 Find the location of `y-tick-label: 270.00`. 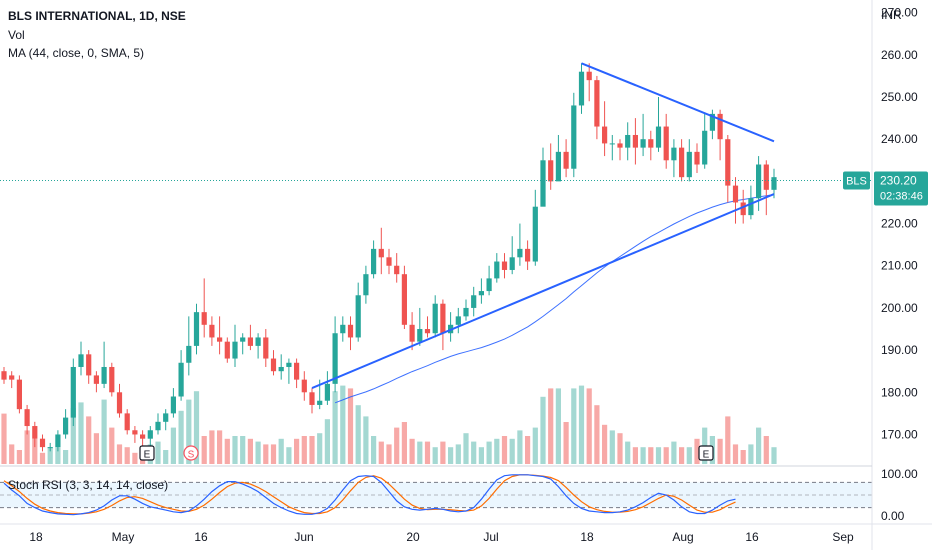

y-tick-label: 270.00 is located at coordinates (899, 13).